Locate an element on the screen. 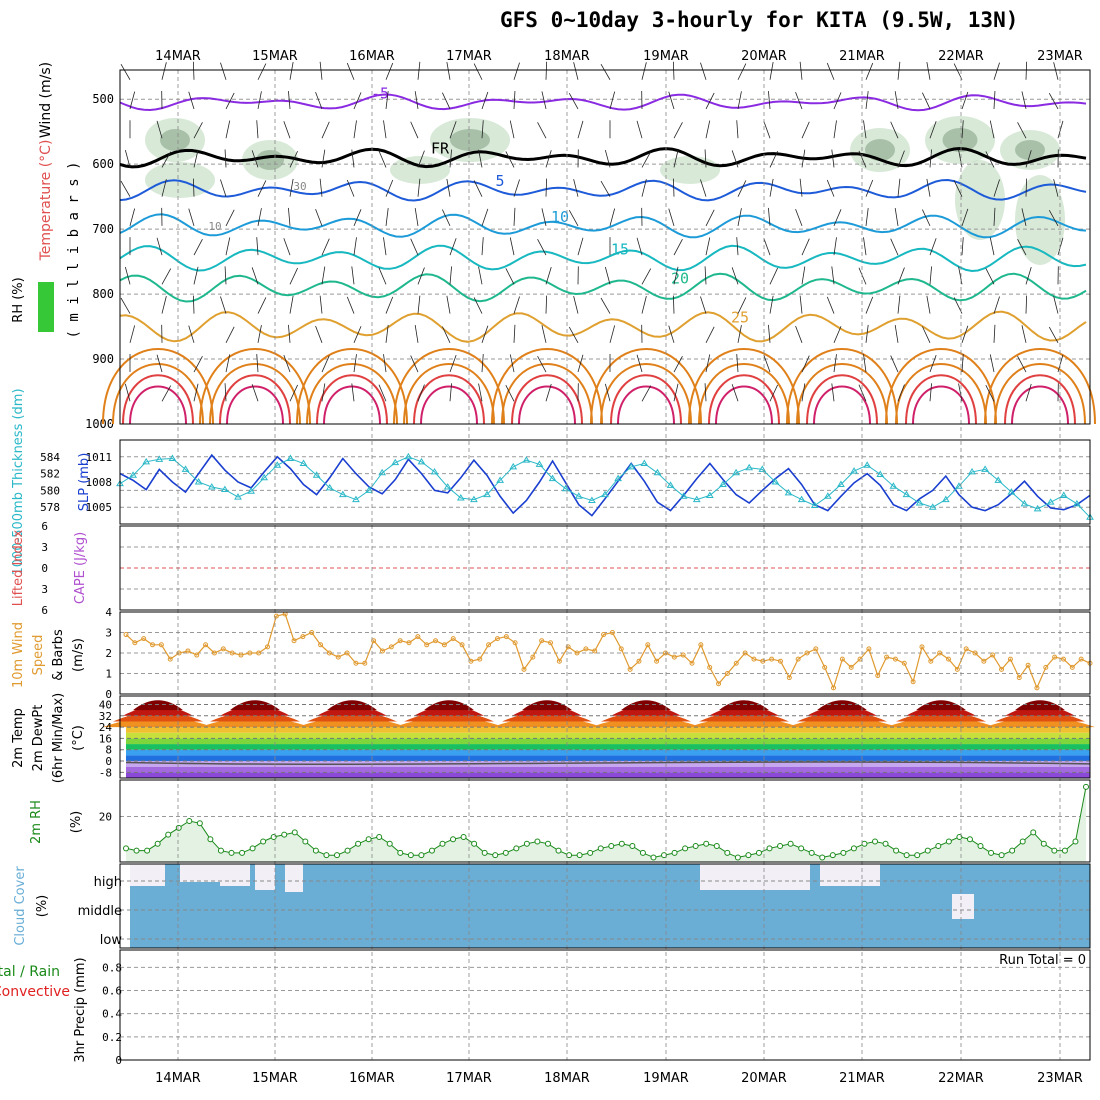  ylabel-3hr-precip: 3hr Precip (mm) is located at coordinates (80, 1009).